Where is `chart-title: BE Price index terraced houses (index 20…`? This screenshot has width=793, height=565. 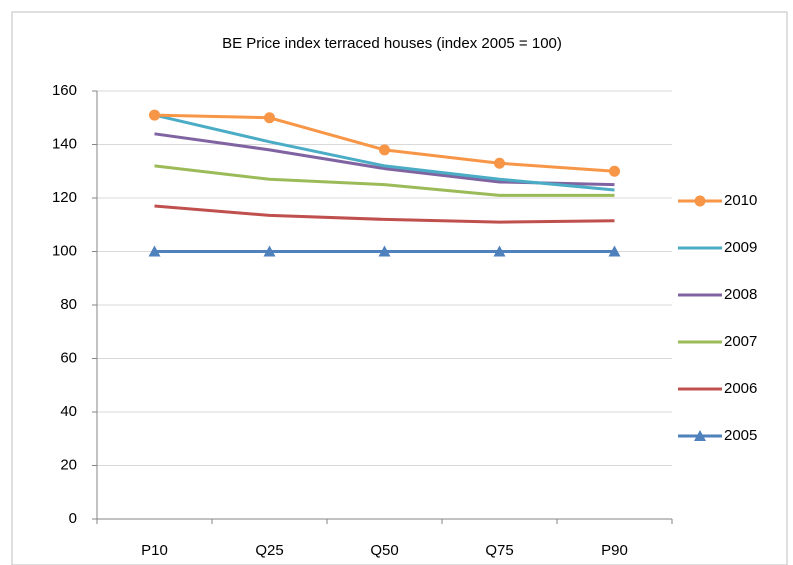
chart-title: BE Price index terraced houses (index 20… is located at coordinates (392, 43).